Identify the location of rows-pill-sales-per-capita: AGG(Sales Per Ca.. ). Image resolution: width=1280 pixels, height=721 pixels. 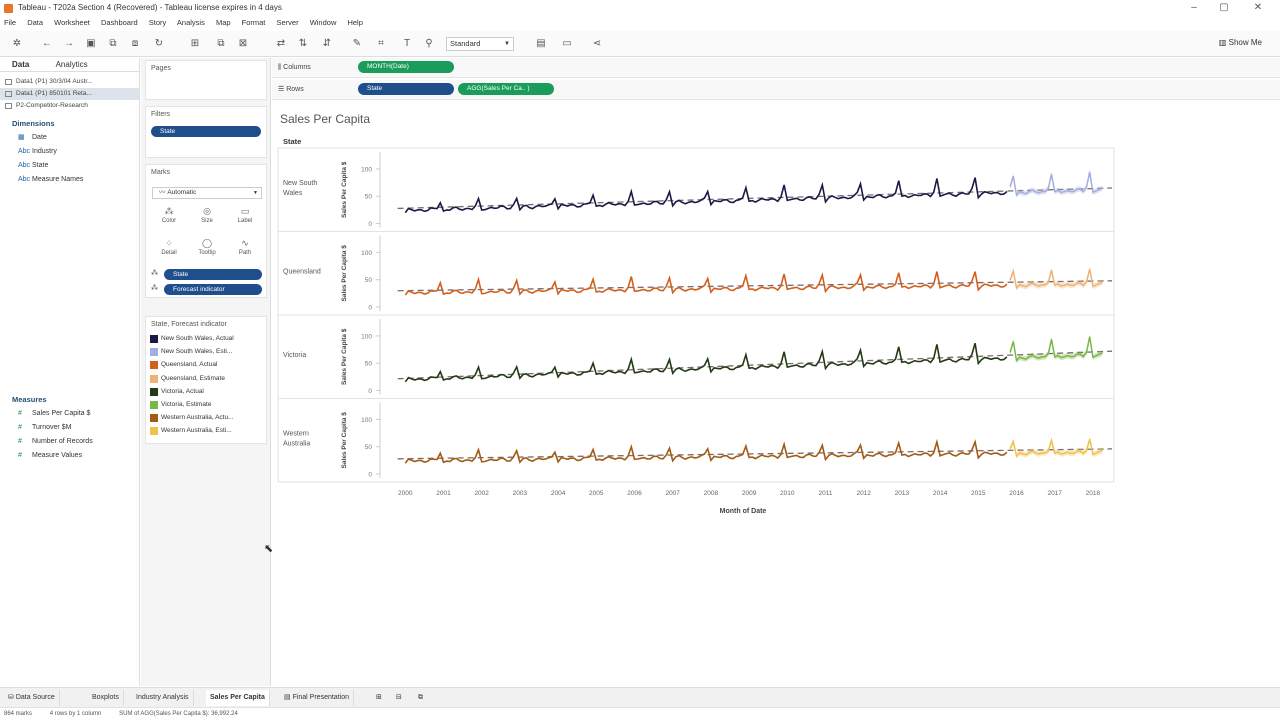
(506, 89).